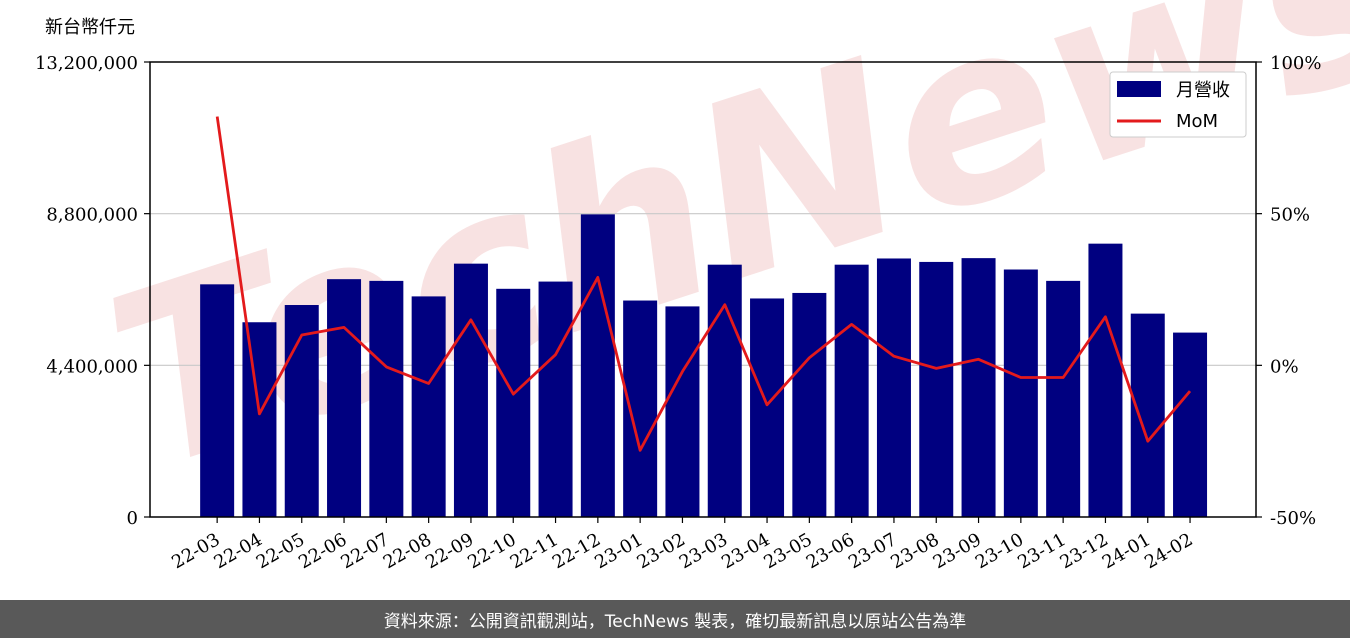  What do you see at coordinates (86, 63) in the screenshot?
I see `y-tick-label: 13,200,000` at bounding box center [86, 63].